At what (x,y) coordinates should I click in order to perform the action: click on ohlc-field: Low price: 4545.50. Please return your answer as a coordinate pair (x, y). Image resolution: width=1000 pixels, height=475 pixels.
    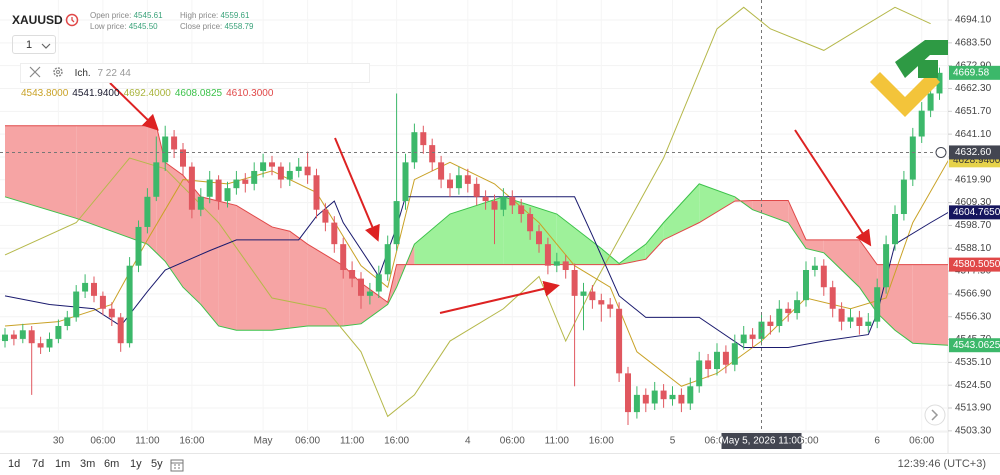
    Looking at the image, I should click on (124, 26).